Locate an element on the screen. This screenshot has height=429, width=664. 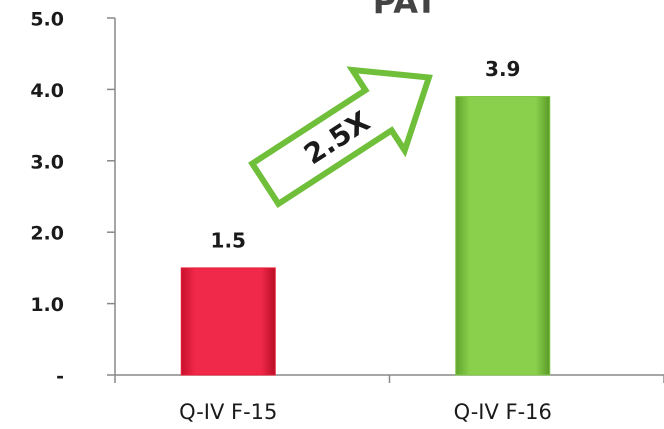
y-tick-label: 3.0 is located at coordinates (47, 162).